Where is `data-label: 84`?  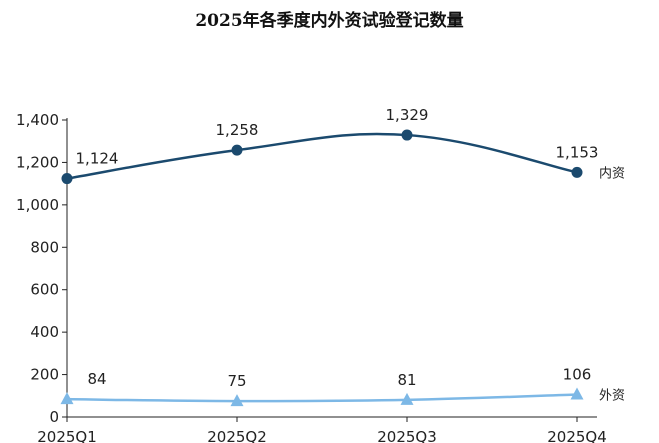
data-label: 84 is located at coordinates (96, 379).